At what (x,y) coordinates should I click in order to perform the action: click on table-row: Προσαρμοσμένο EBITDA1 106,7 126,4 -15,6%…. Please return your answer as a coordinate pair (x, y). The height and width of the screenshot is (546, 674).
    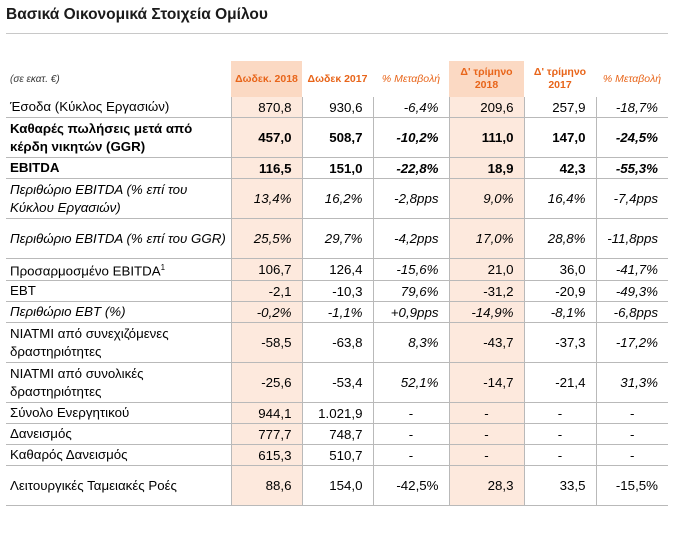
    Looking at the image, I should click on (337, 270).